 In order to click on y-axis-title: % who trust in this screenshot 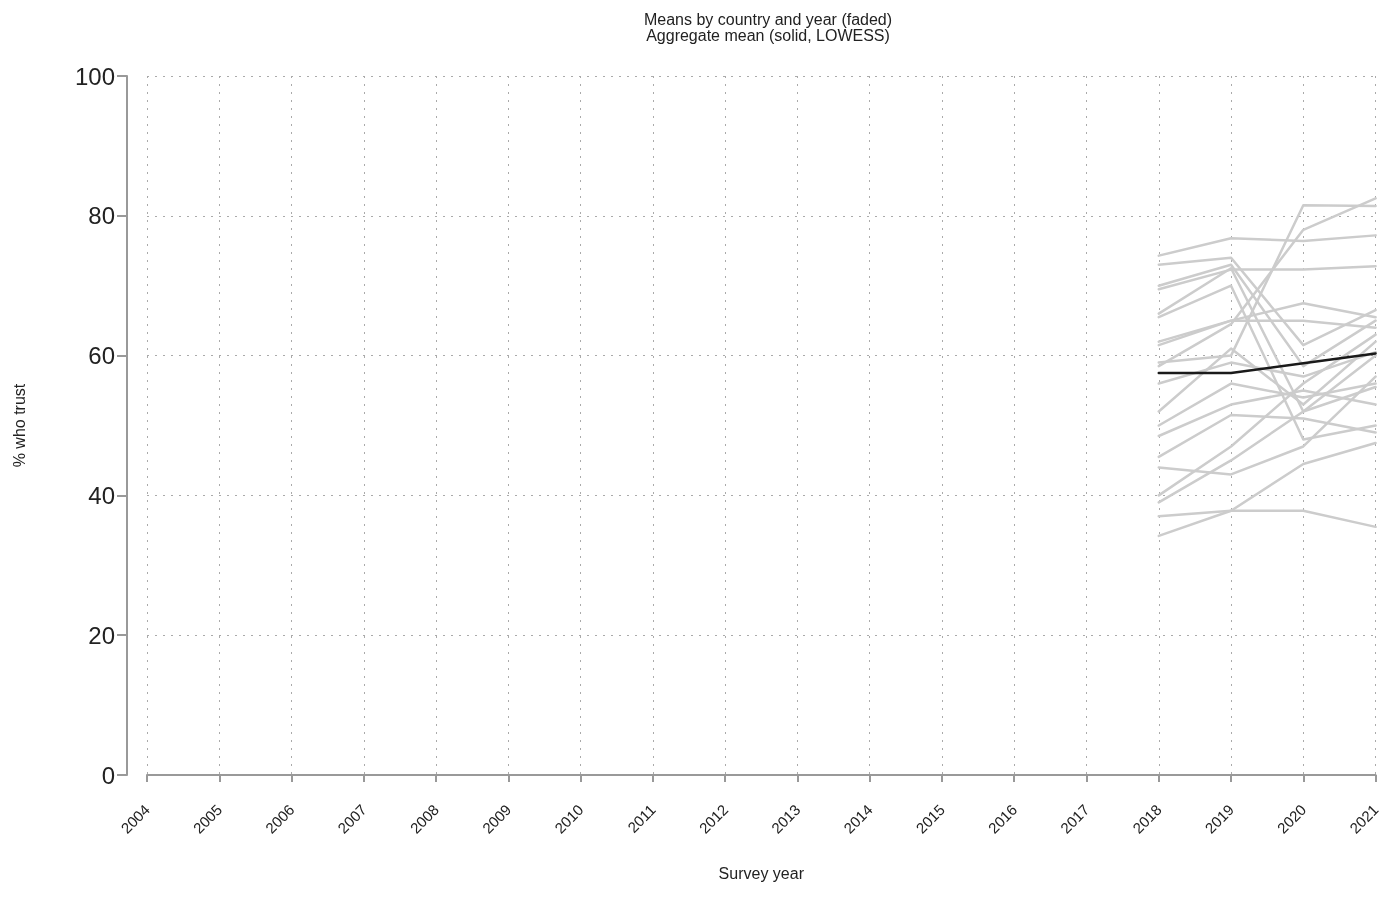, I will do `click(19, 425)`.